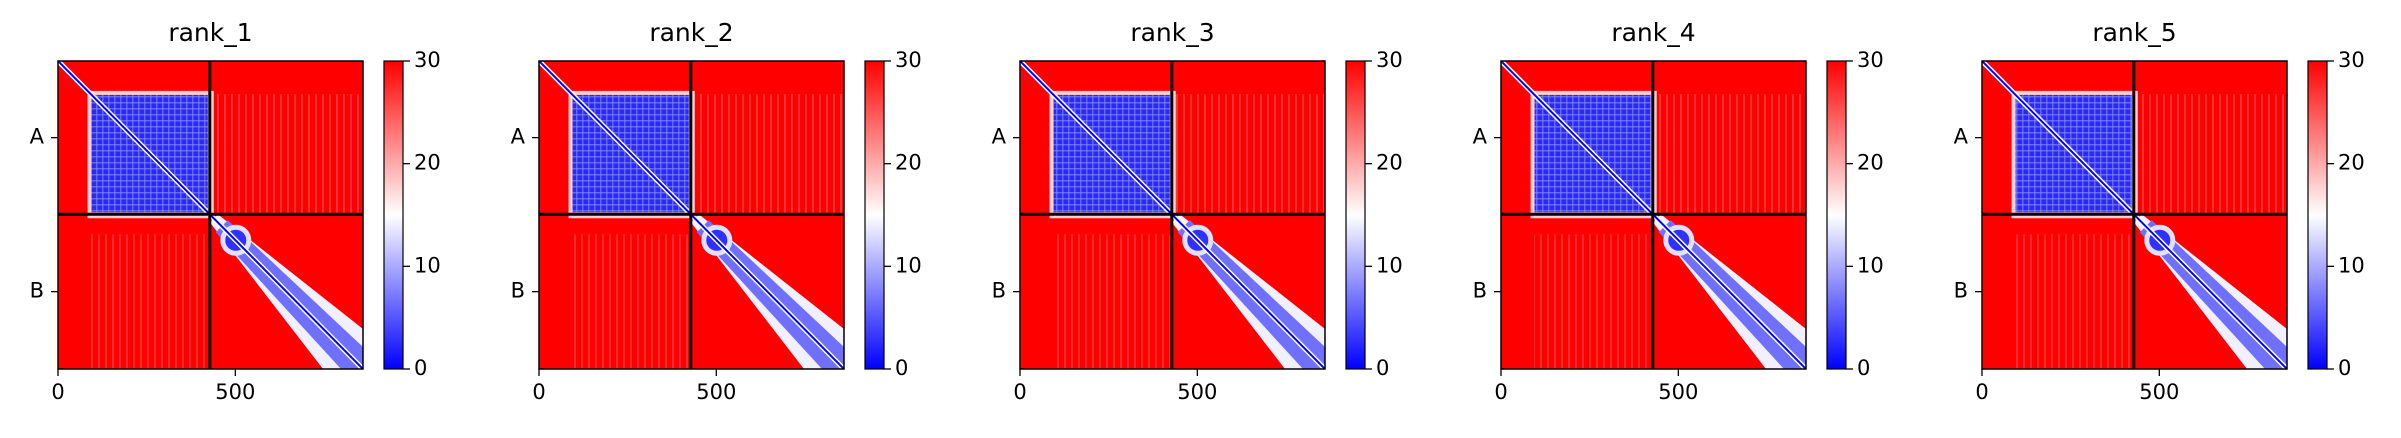 This screenshot has width=2401, height=438. I want to click on panel-title: rank_4, so click(1653, 32).